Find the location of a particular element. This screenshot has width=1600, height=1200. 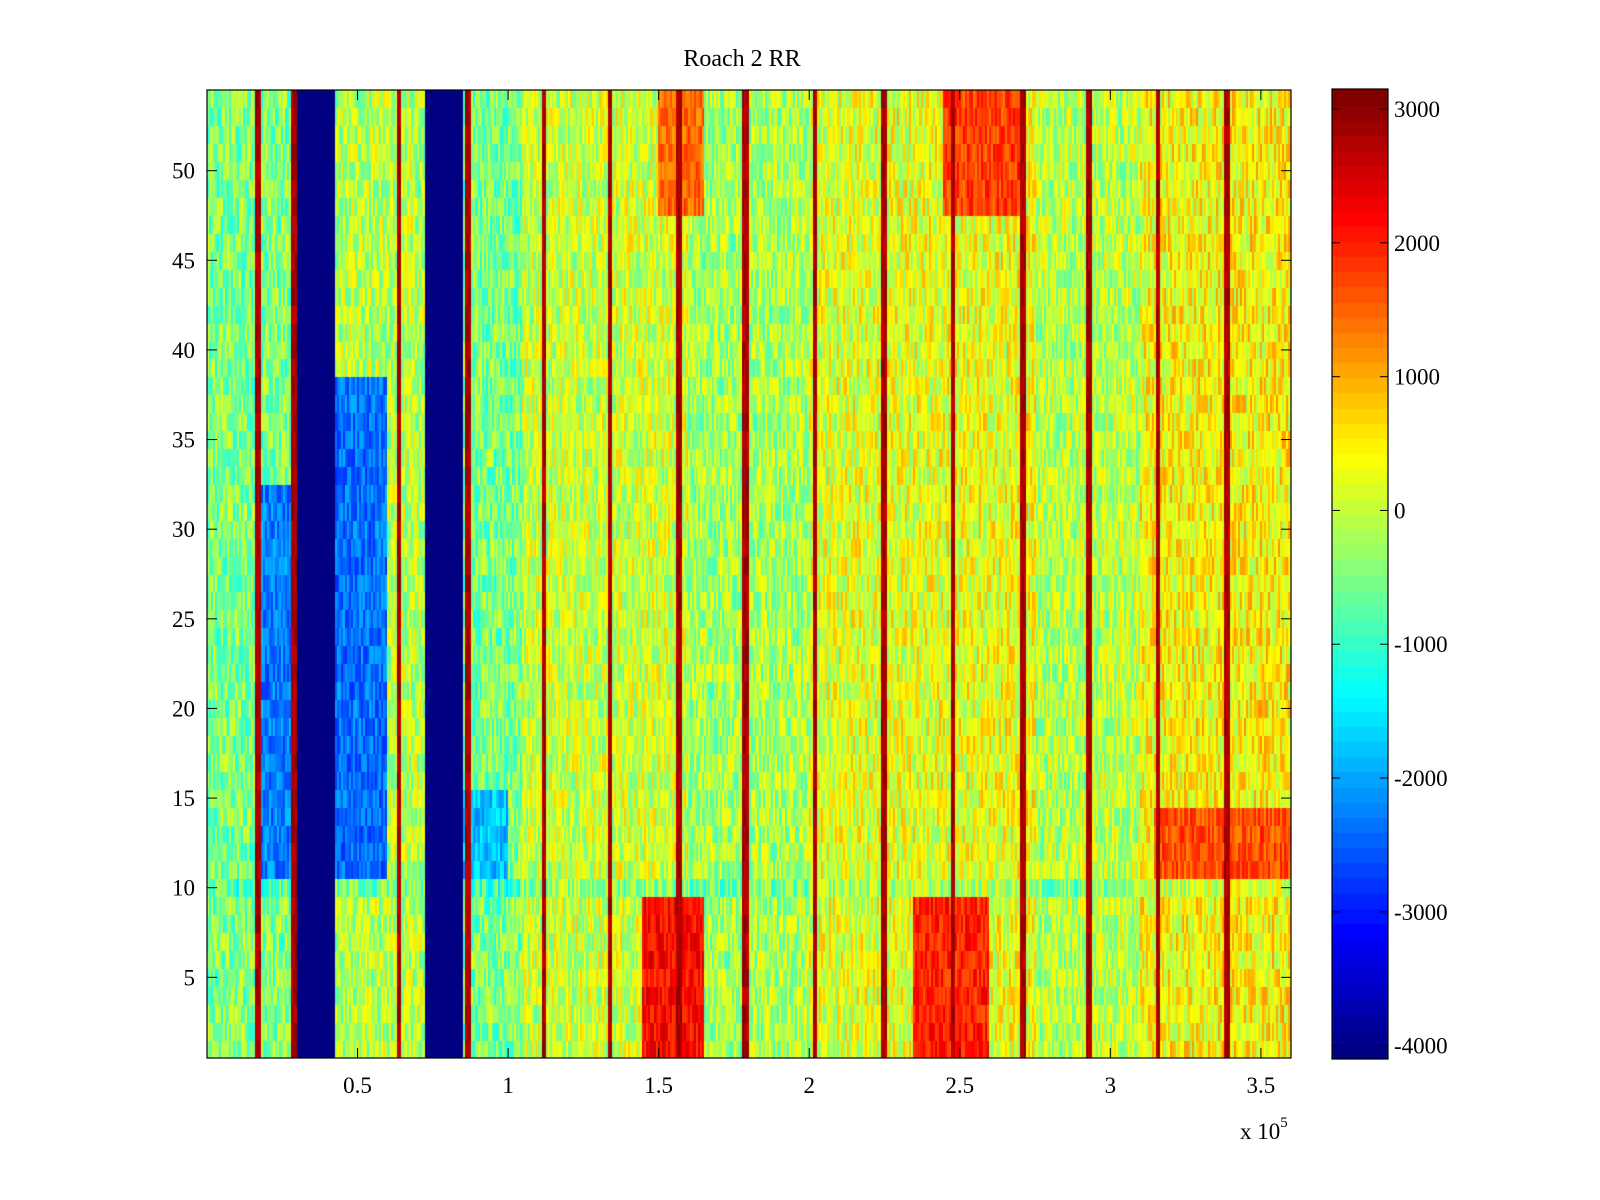

x-tick-label: 3 is located at coordinates (1111, 1085).